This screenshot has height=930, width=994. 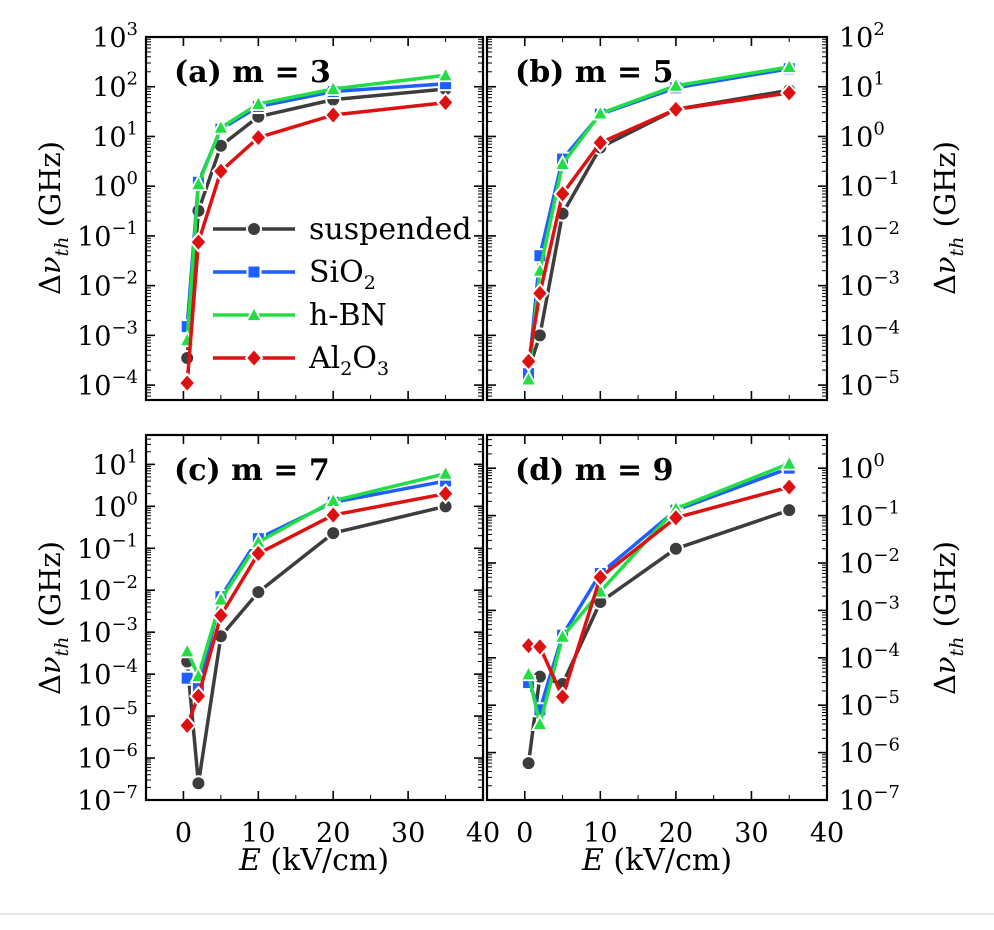 I want to click on legend-label: h-BN, so click(x=348, y=315).